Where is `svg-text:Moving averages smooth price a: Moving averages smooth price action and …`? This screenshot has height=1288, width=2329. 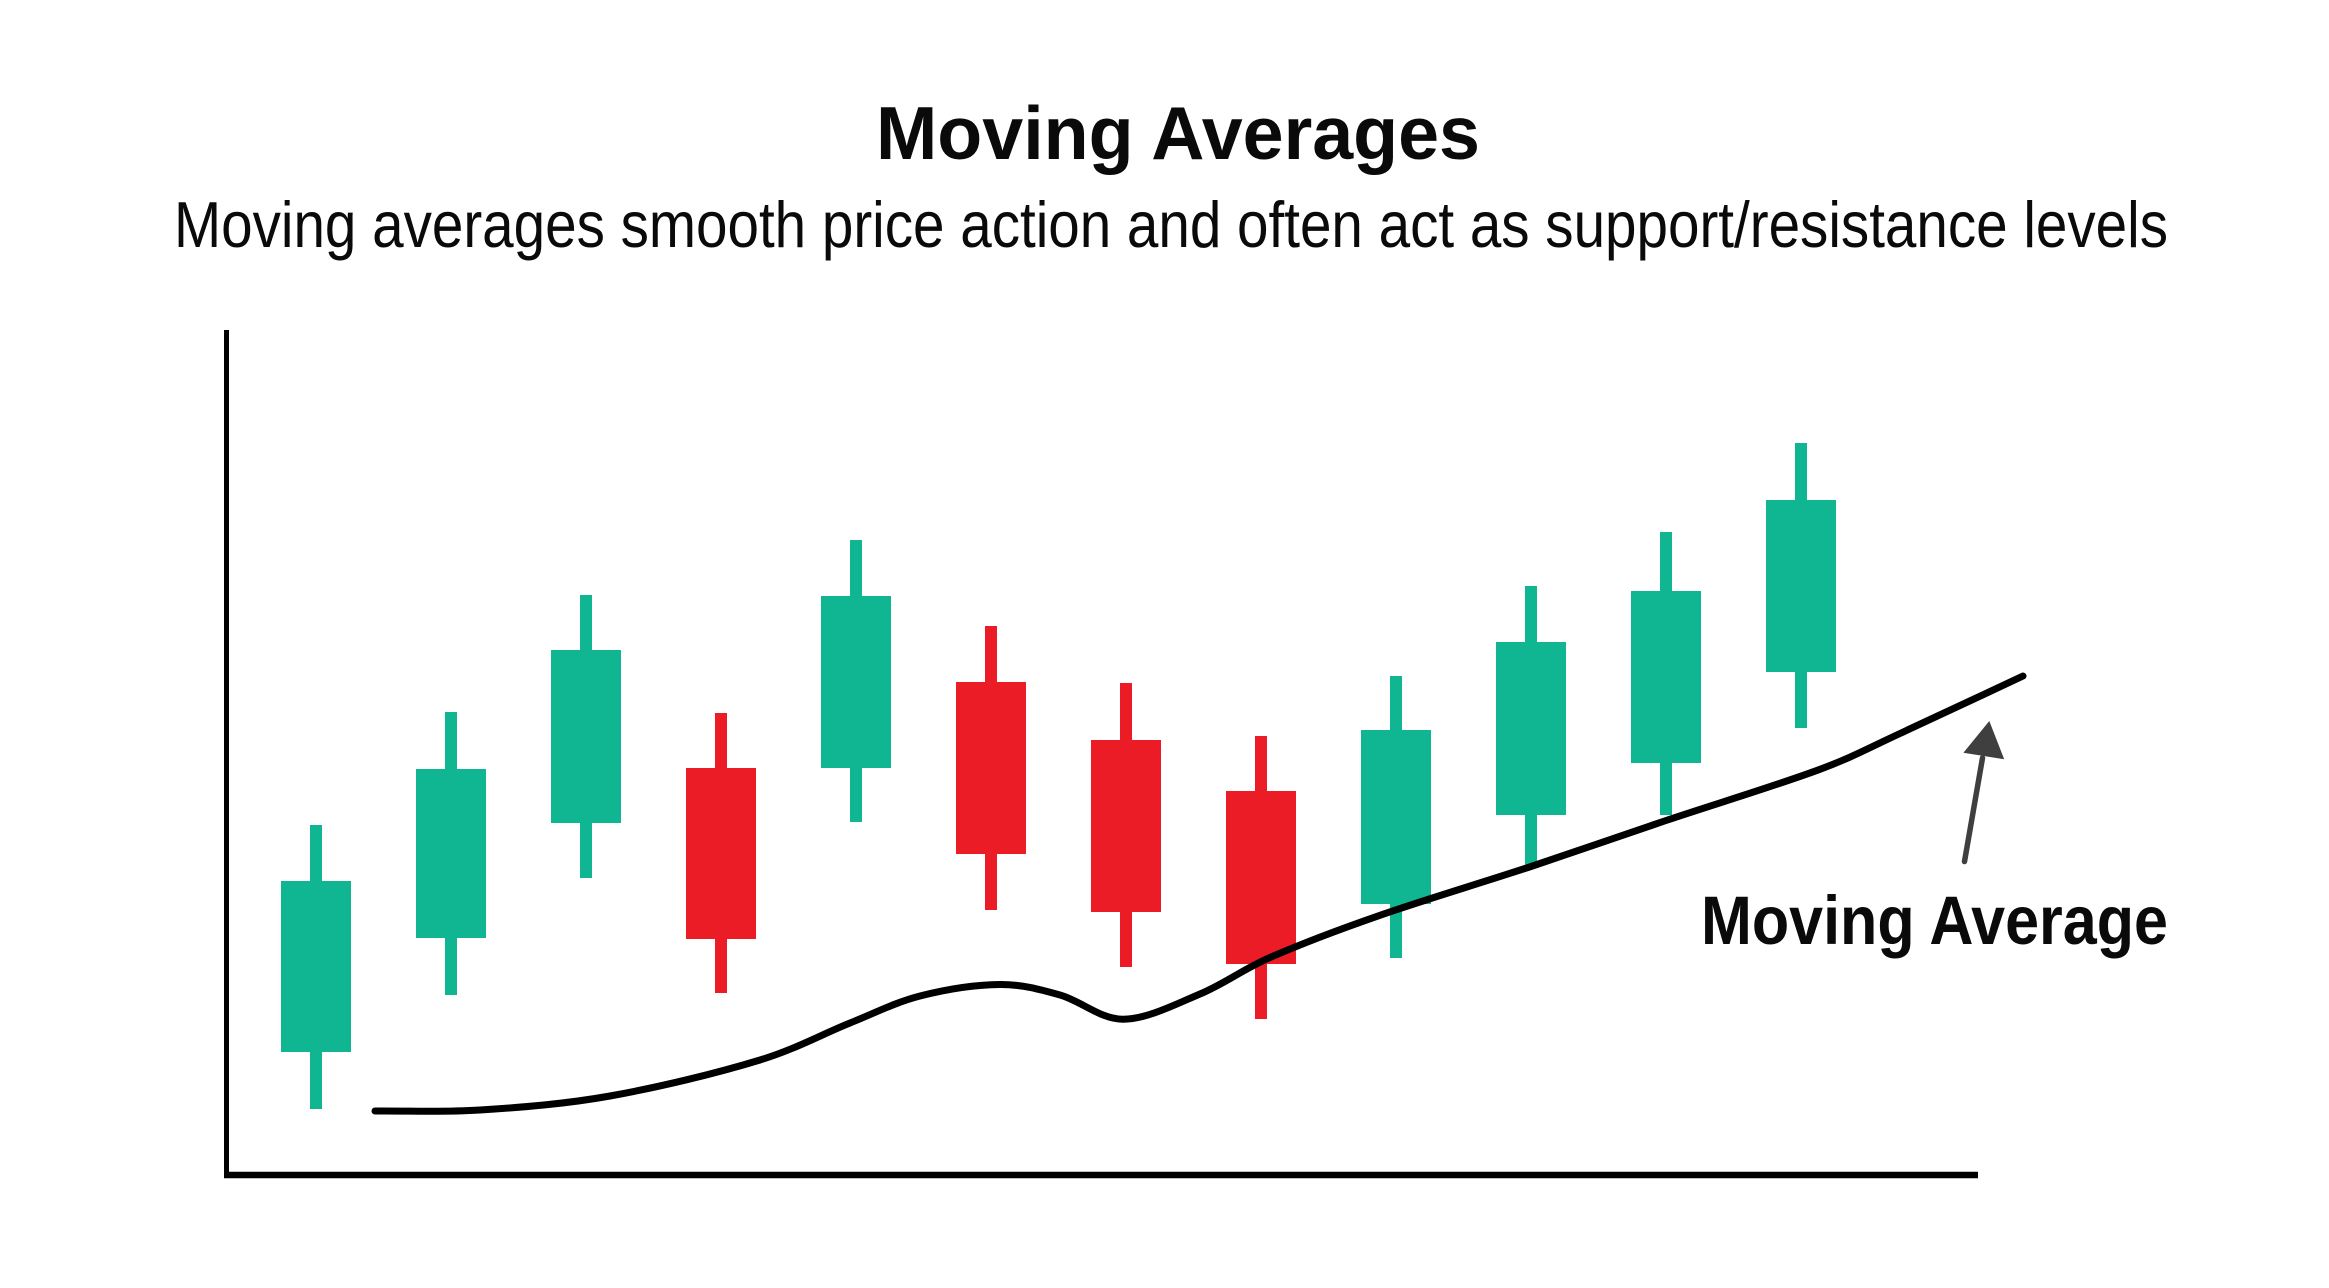 svg-text:Moving averages smooth price a: Moving averages smooth price action and … is located at coordinates (1171, 224).